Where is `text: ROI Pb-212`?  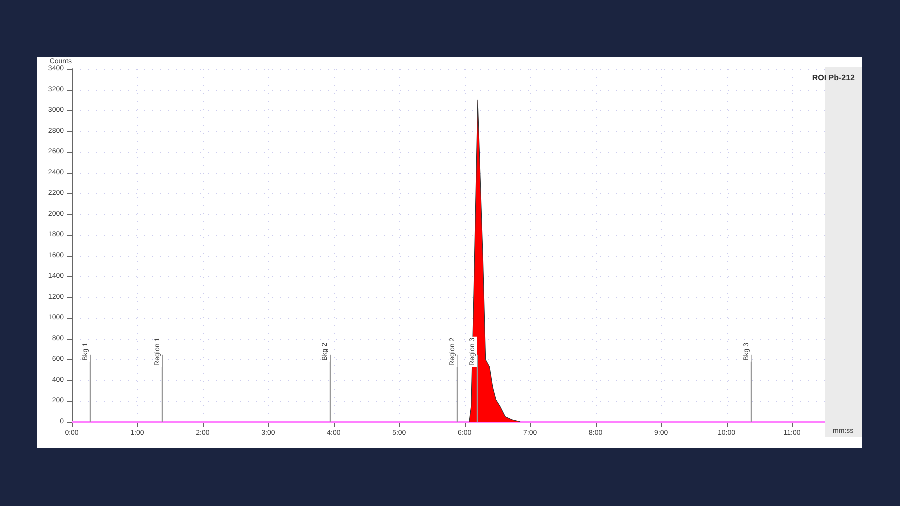
text: ROI Pb-212 is located at coordinates (834, 78).